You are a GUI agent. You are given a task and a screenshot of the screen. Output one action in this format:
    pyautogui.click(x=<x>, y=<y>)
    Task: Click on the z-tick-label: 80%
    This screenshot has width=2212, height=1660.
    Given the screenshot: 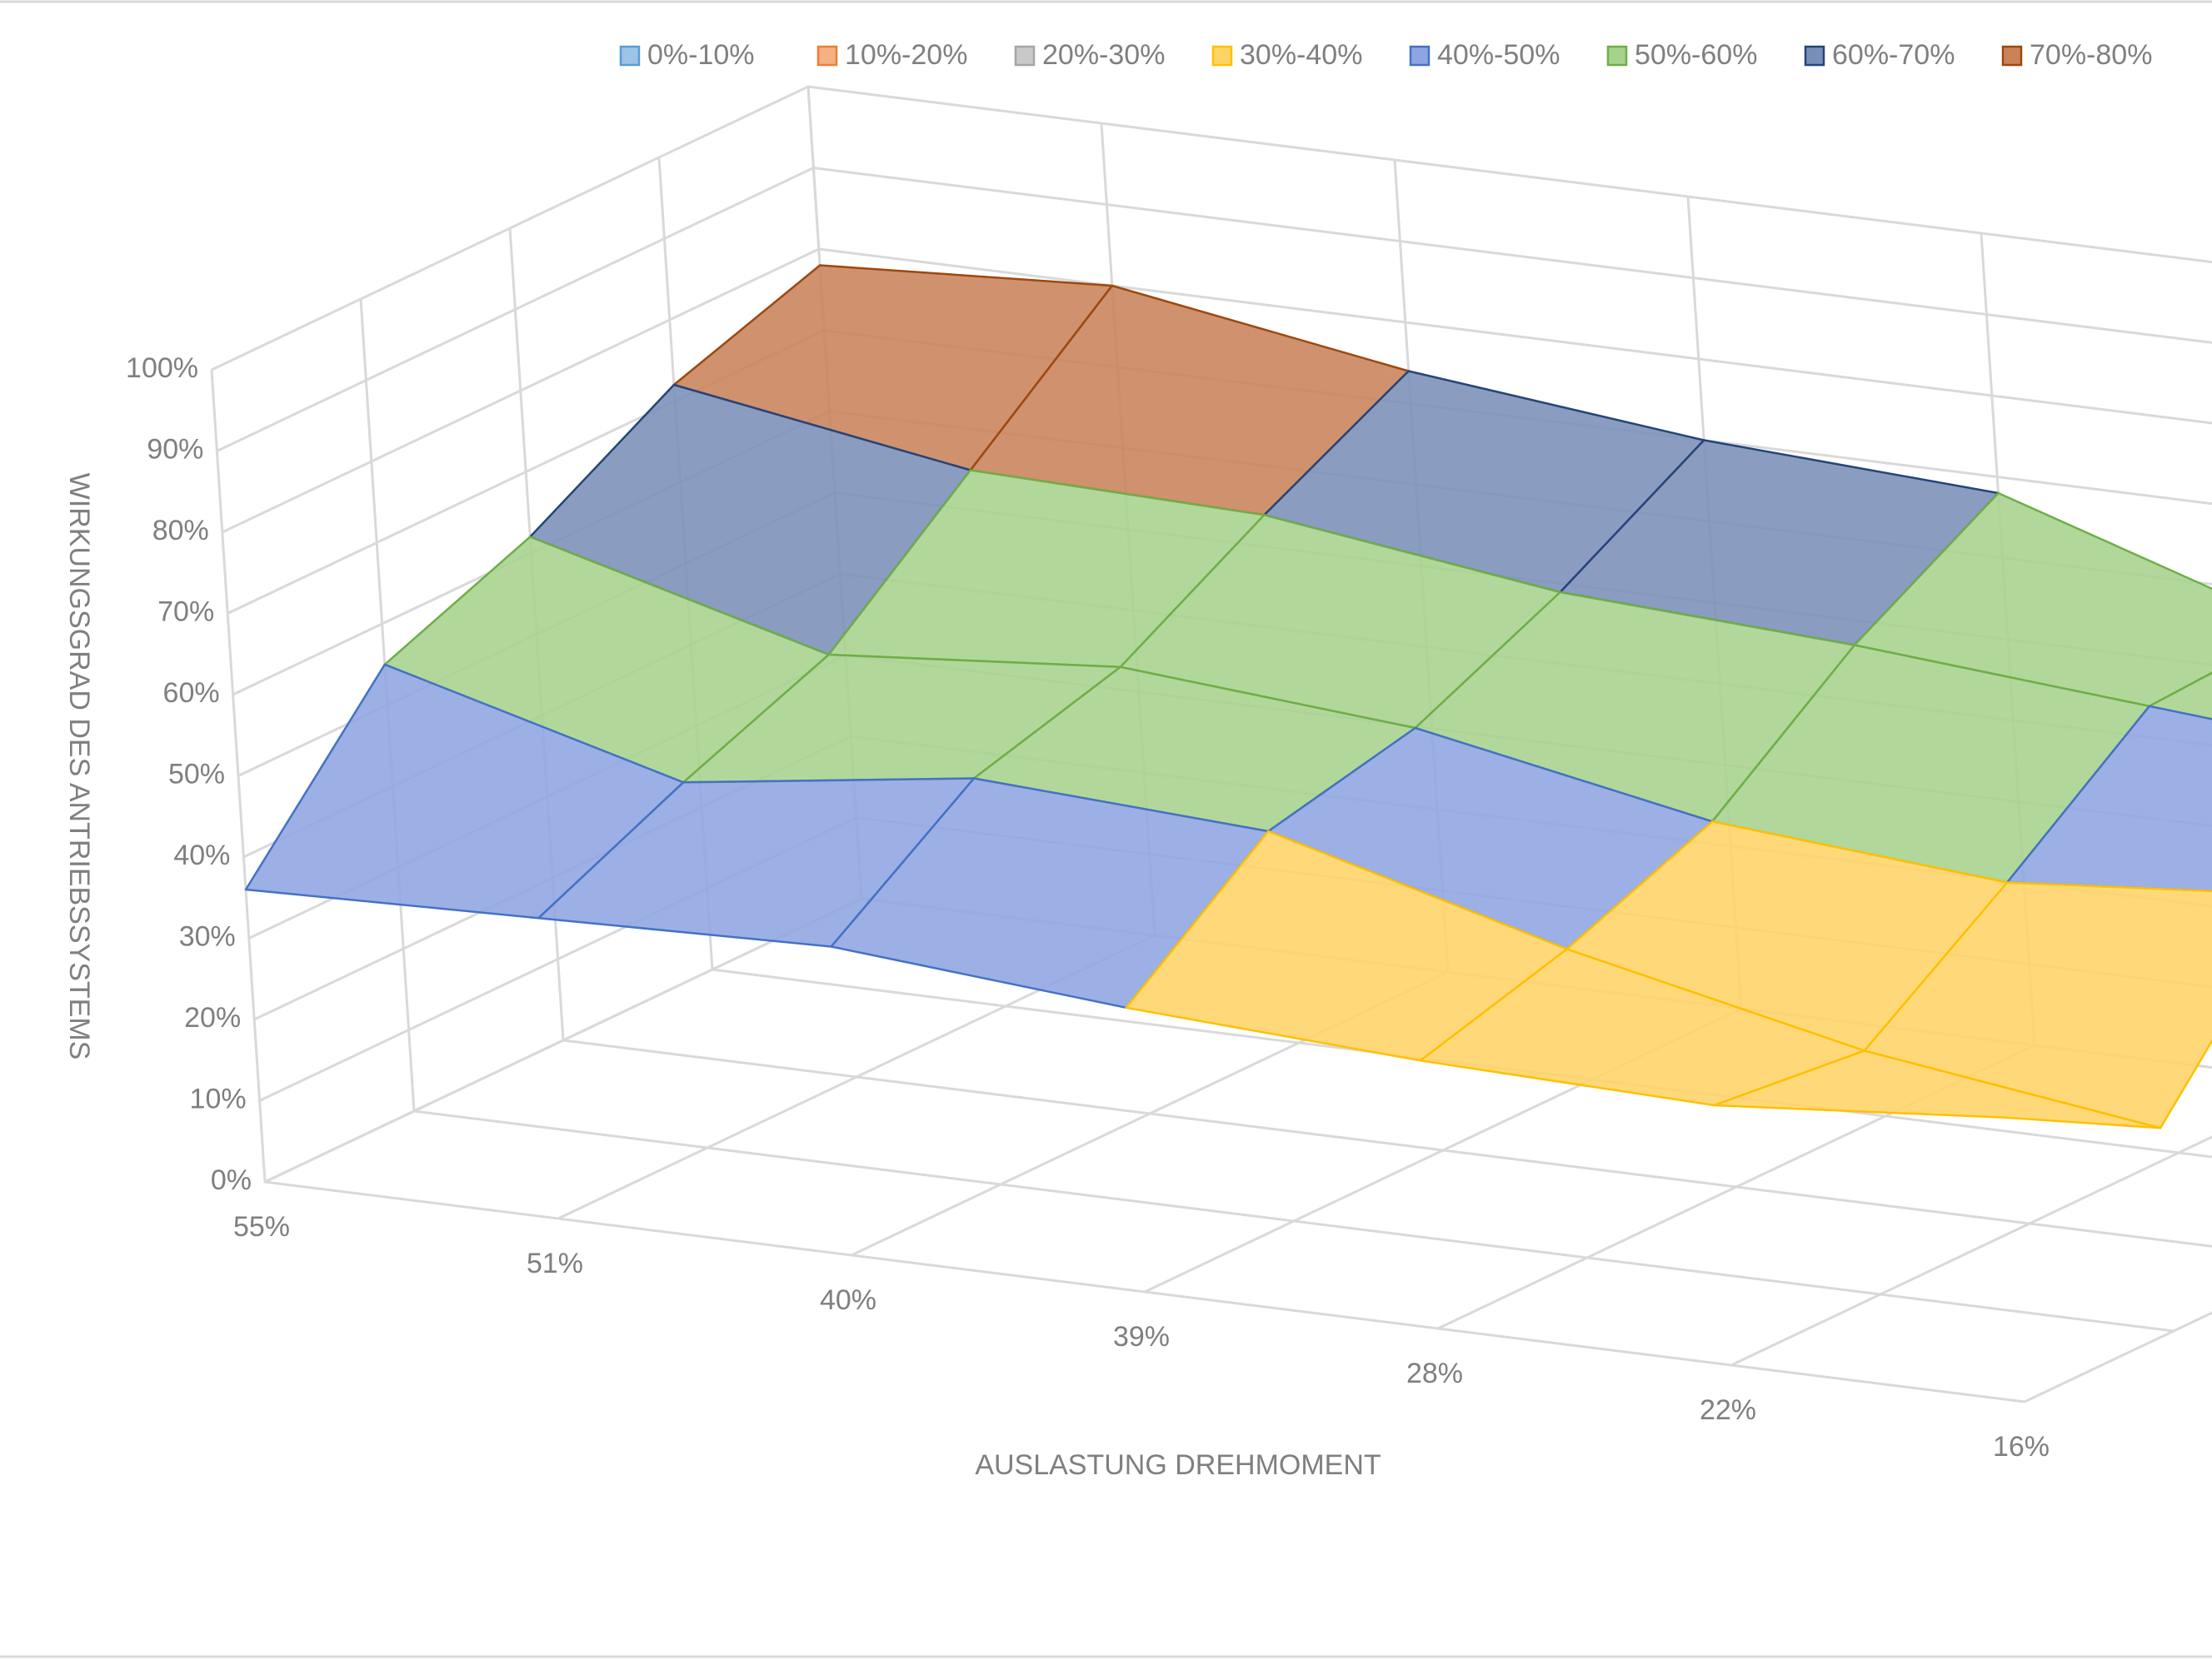 What is the action you would take?
    pyautogui.click(x=180, y=530)
    